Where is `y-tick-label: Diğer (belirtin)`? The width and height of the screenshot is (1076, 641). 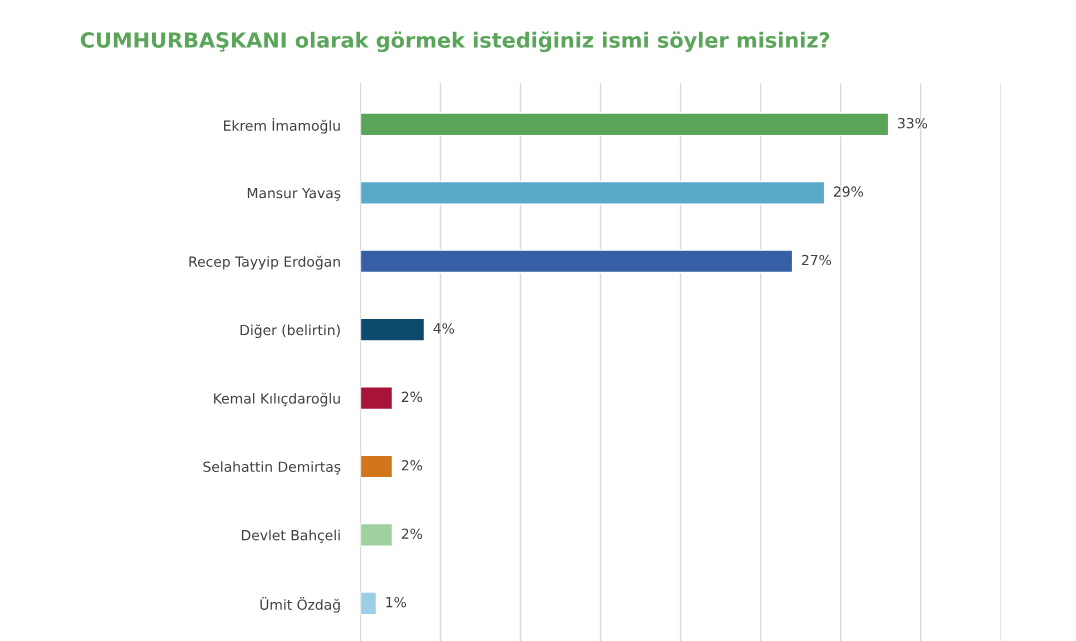 y-tick-label: Diğer (belirtin) is located at coordinates (290, 331).